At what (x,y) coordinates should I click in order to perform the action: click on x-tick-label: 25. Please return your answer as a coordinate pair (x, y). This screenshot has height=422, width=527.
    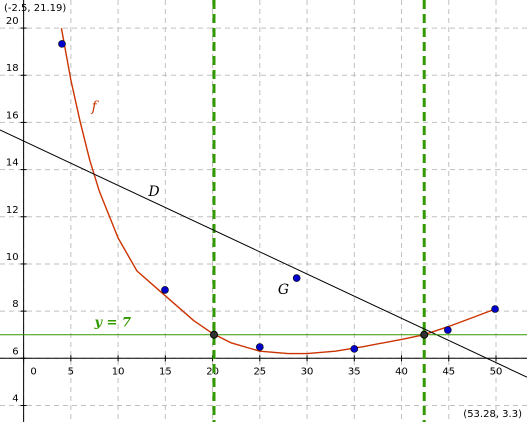
    Looking at the image, I should click on (259, 371).